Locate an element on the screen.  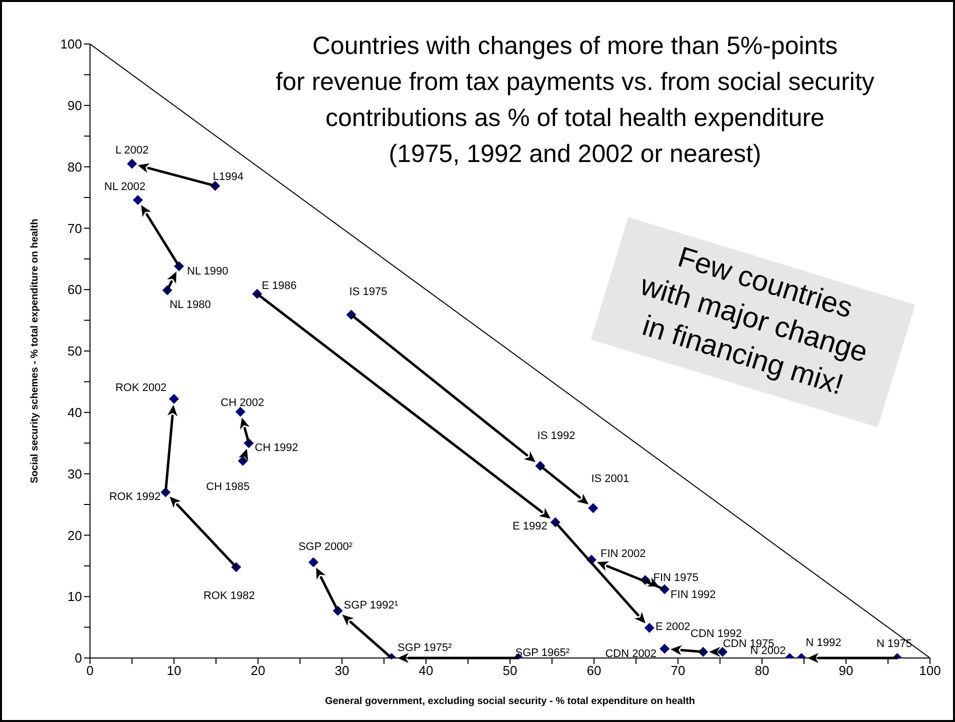
data-label: CDN 2002 is located at coordinates (631, 654).